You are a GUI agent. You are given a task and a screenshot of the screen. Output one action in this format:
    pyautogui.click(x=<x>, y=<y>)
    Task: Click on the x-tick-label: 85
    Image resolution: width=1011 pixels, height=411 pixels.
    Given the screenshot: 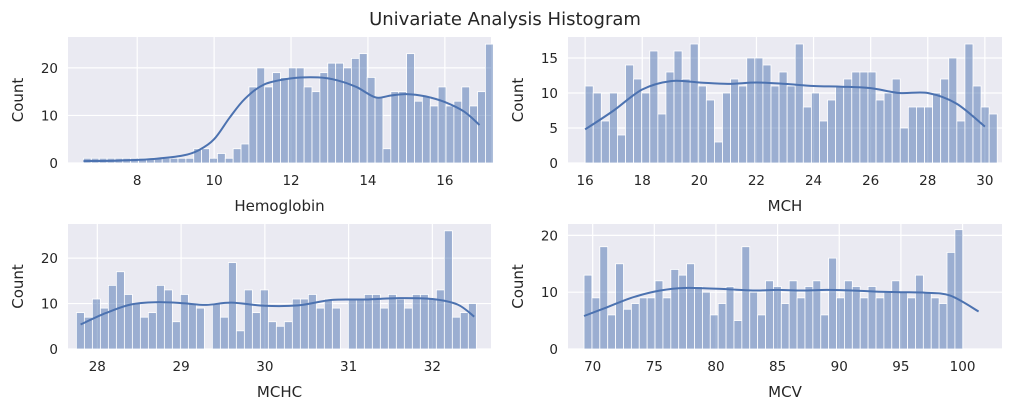 What is the action you would take?
    pyautogui.click(x=777, y=367)
    